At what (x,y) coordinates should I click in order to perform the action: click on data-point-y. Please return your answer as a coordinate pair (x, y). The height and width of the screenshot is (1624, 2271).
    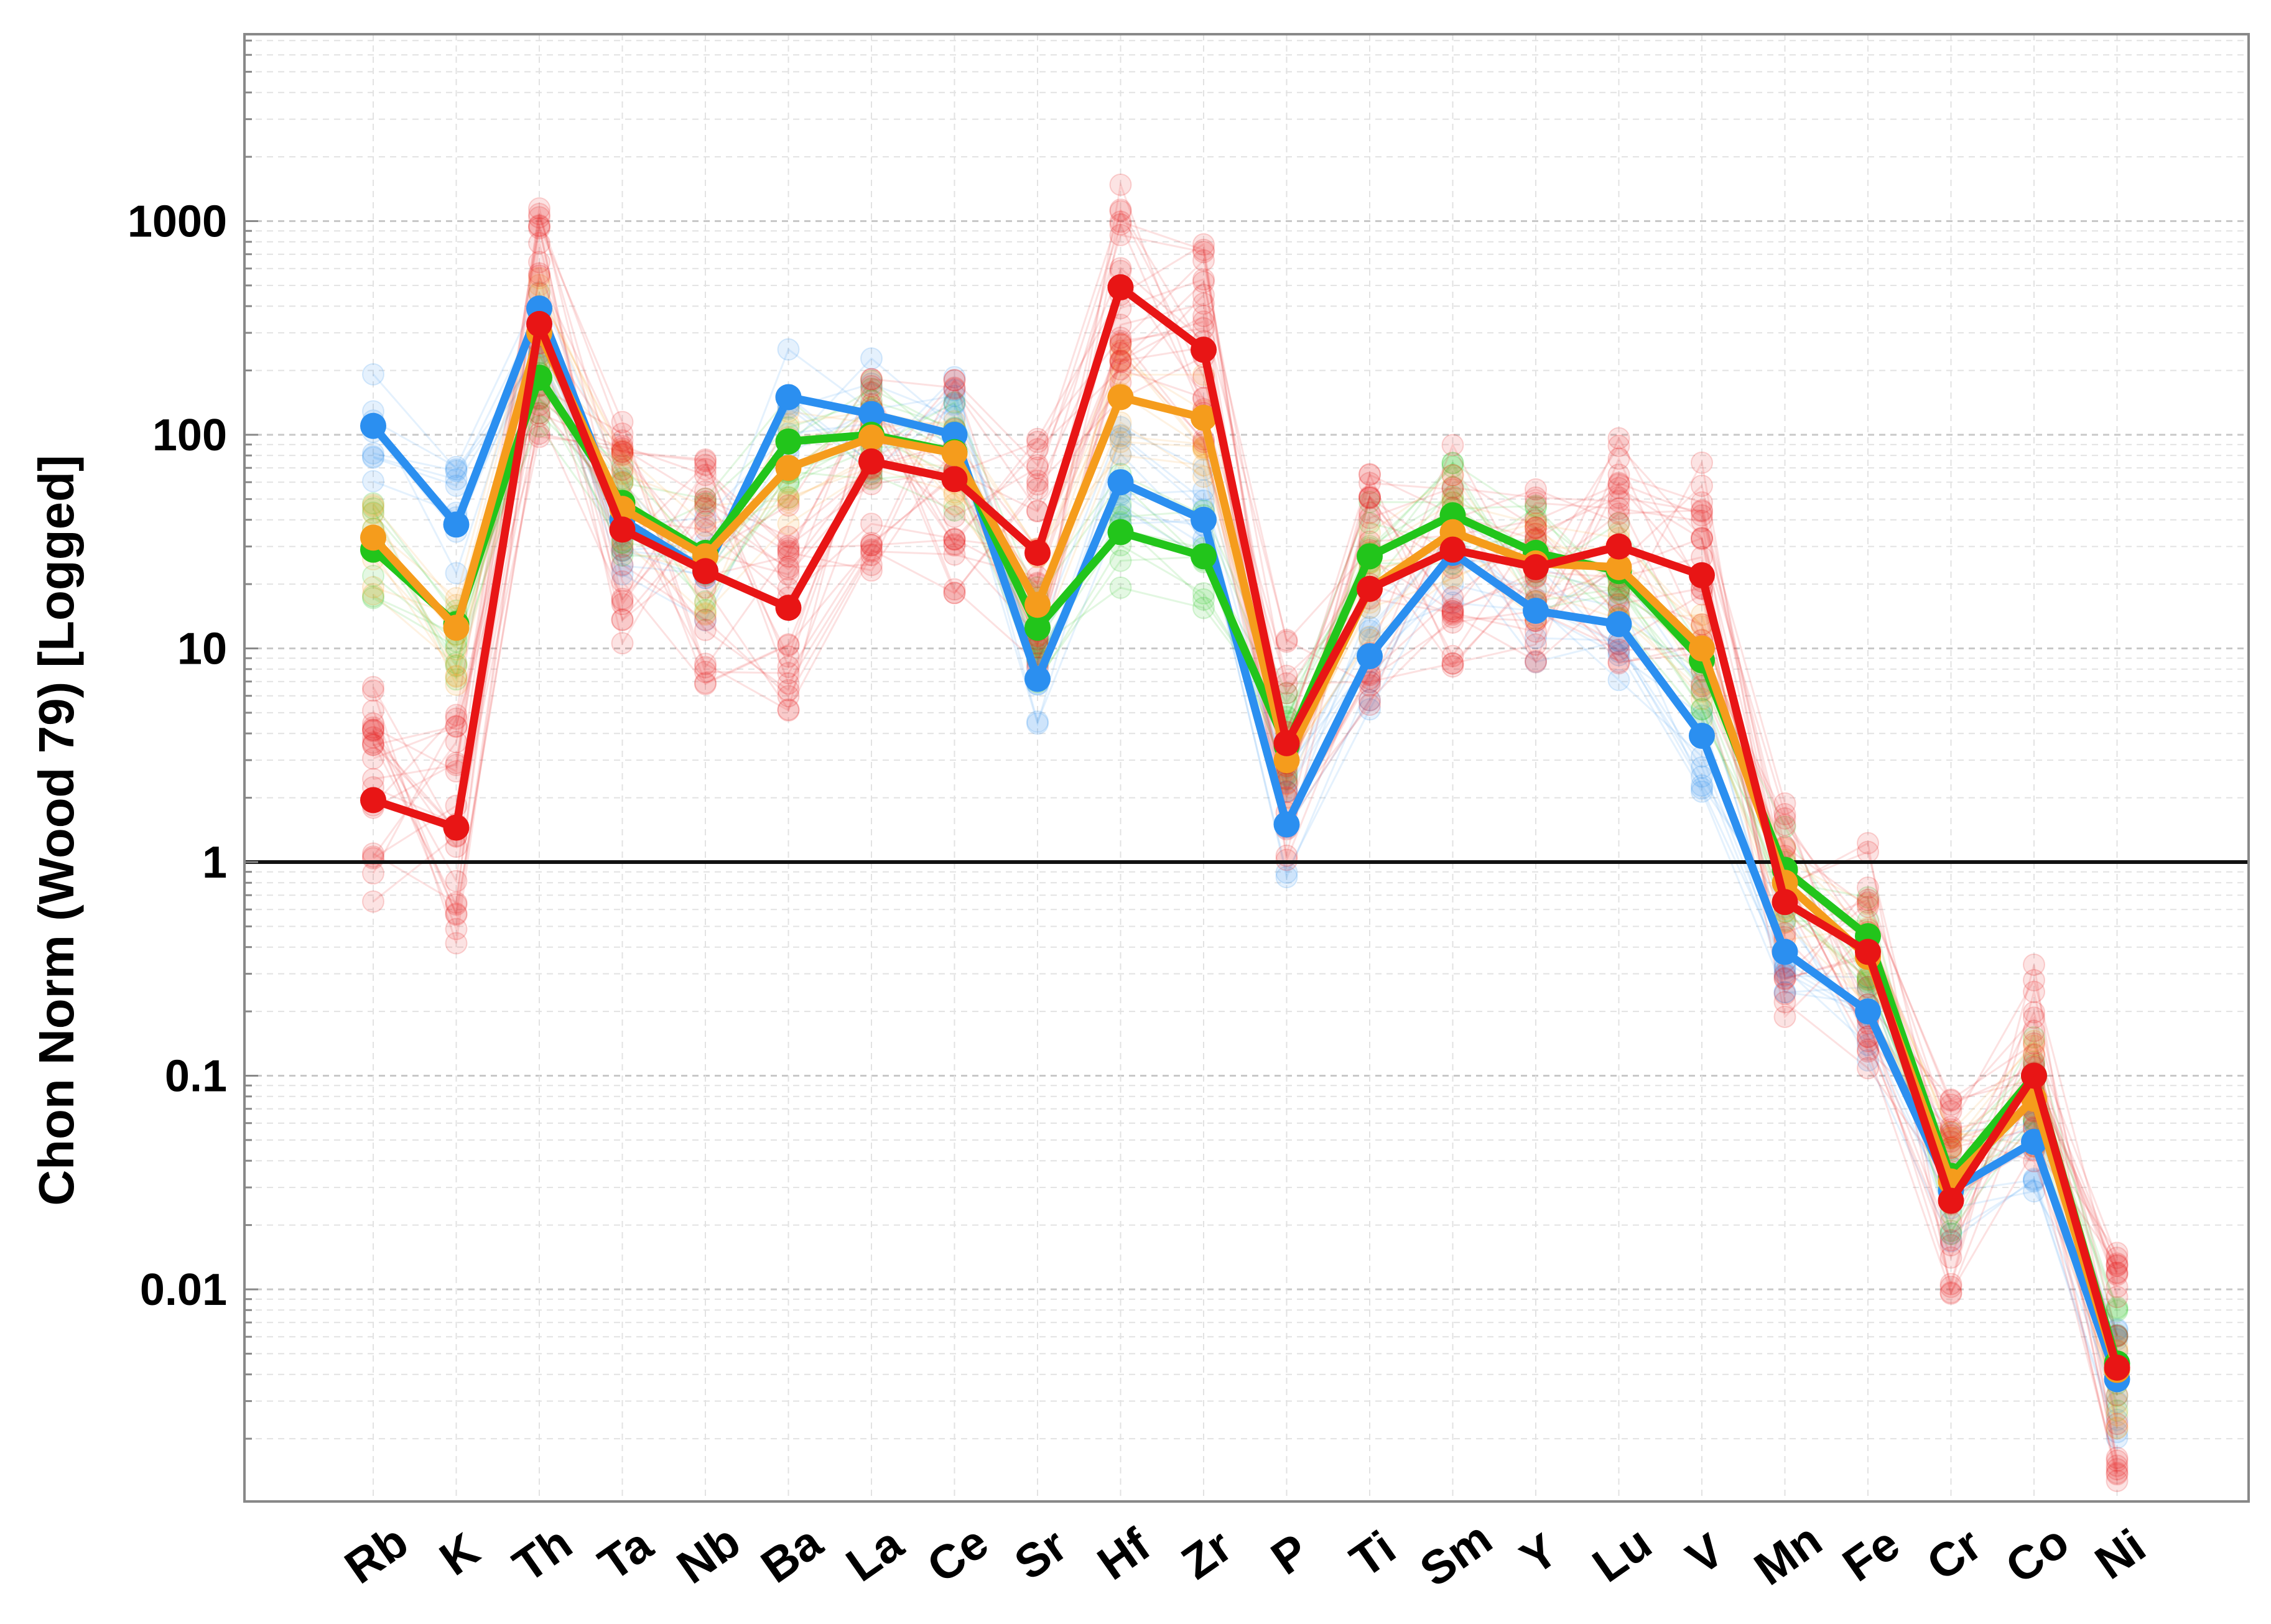
    Looking at the image, I should click on (1536, 567).